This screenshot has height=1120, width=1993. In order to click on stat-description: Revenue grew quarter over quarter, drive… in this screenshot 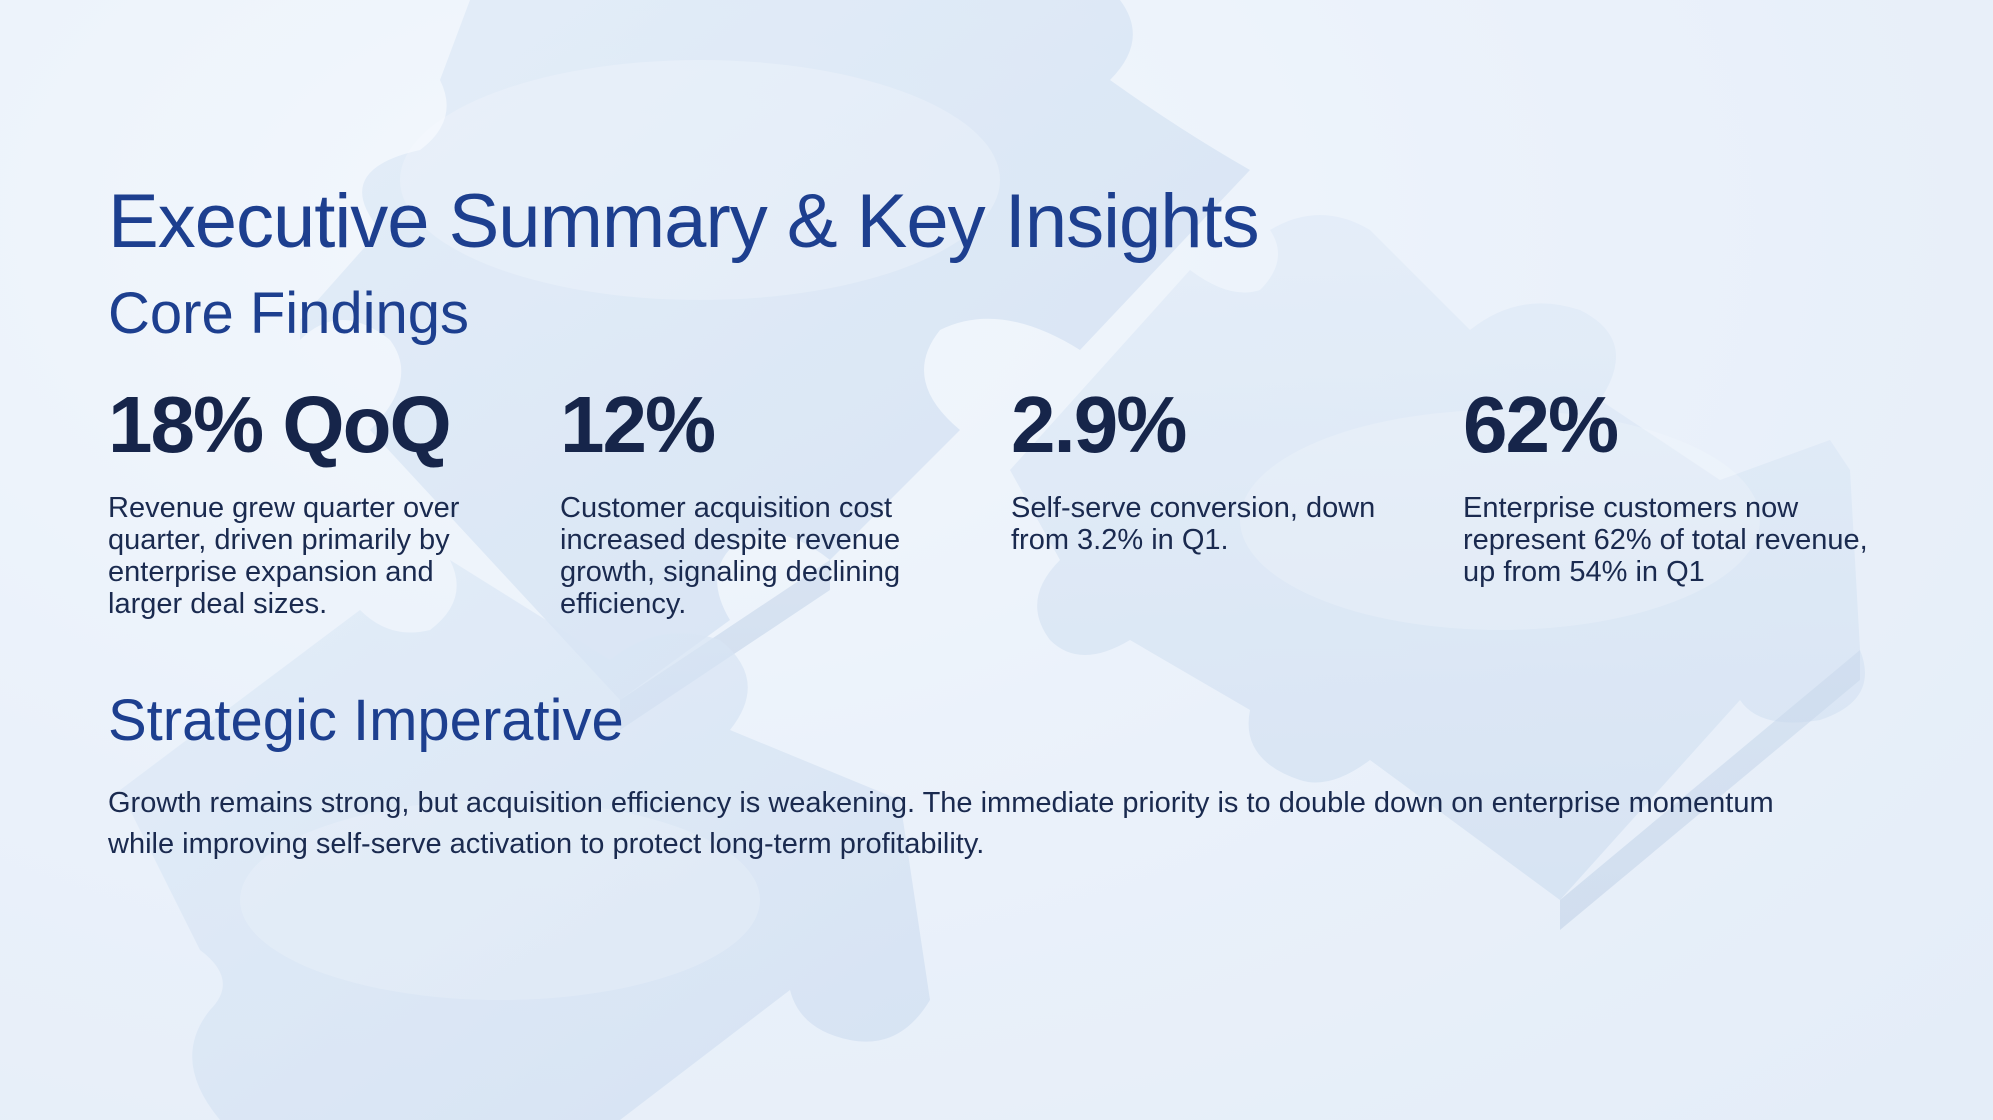, I will do `click(284, 556)`.